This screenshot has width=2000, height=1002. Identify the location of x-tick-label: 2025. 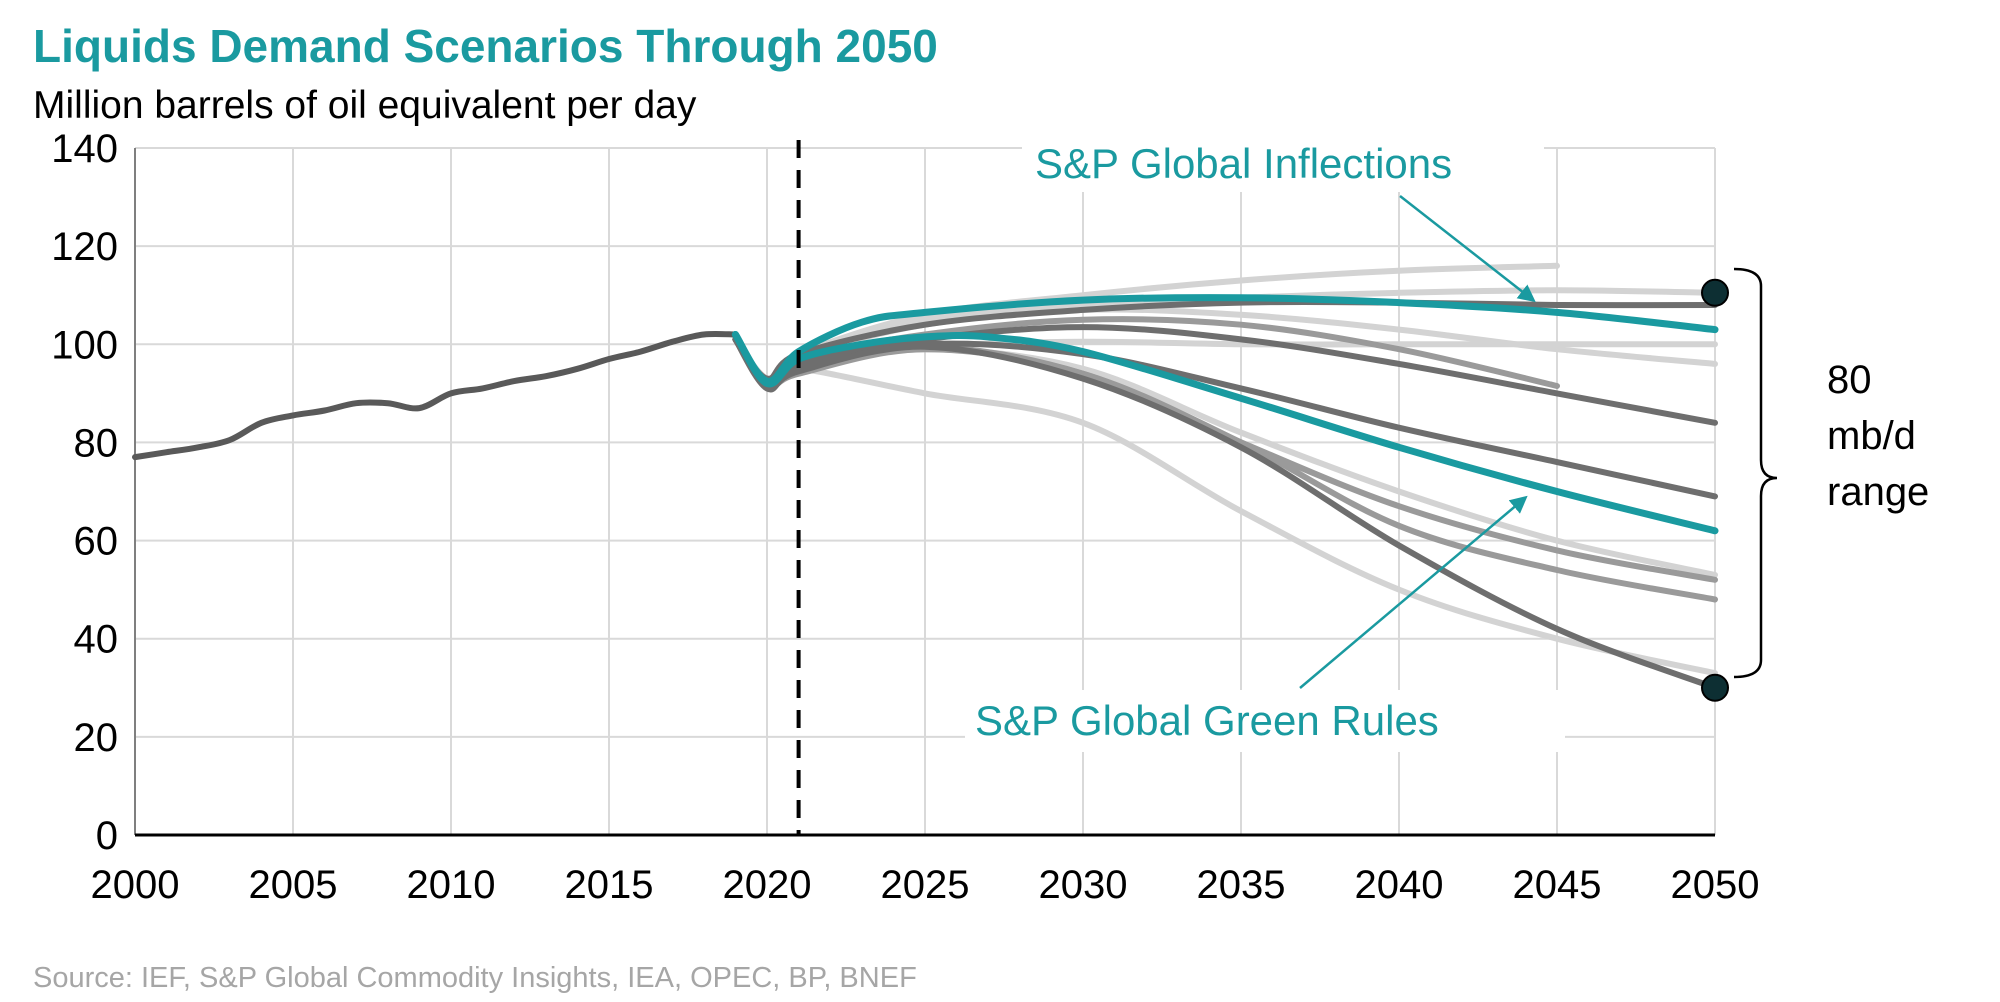
(925, 885).